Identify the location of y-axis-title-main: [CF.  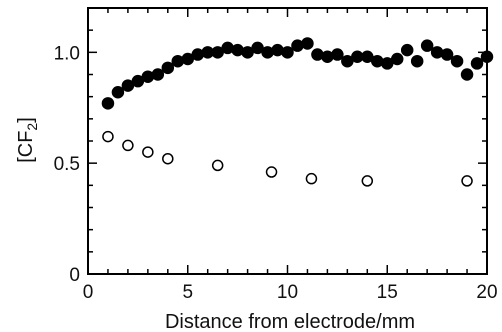
(26, 147).